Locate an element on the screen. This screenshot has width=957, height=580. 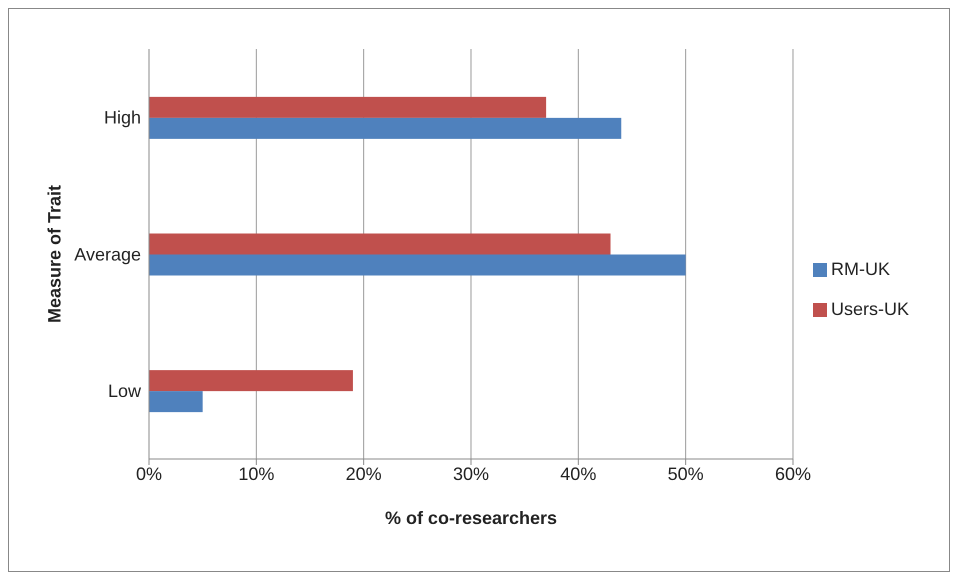
x-tick-label: 10% is located at coordinates (256, 474).